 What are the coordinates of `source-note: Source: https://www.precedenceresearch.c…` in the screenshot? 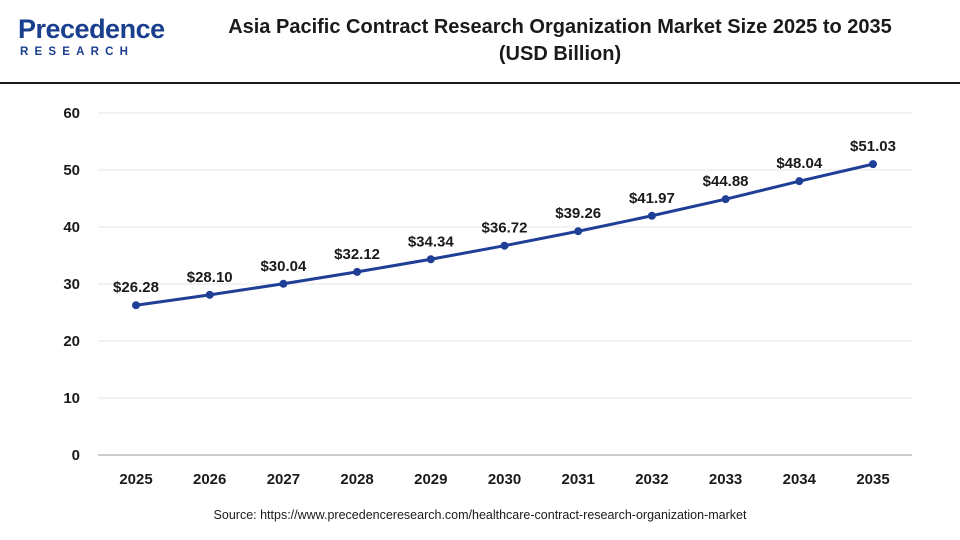 It's located at (480, 515).